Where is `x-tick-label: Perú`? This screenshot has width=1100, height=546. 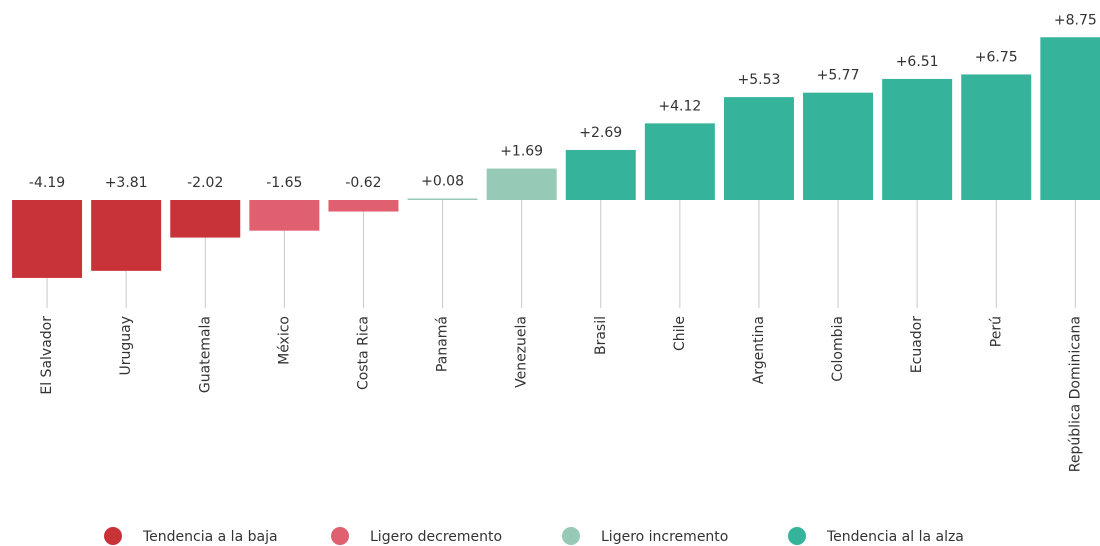
x-tick-label: Perú is located at coordinates (996, 331).